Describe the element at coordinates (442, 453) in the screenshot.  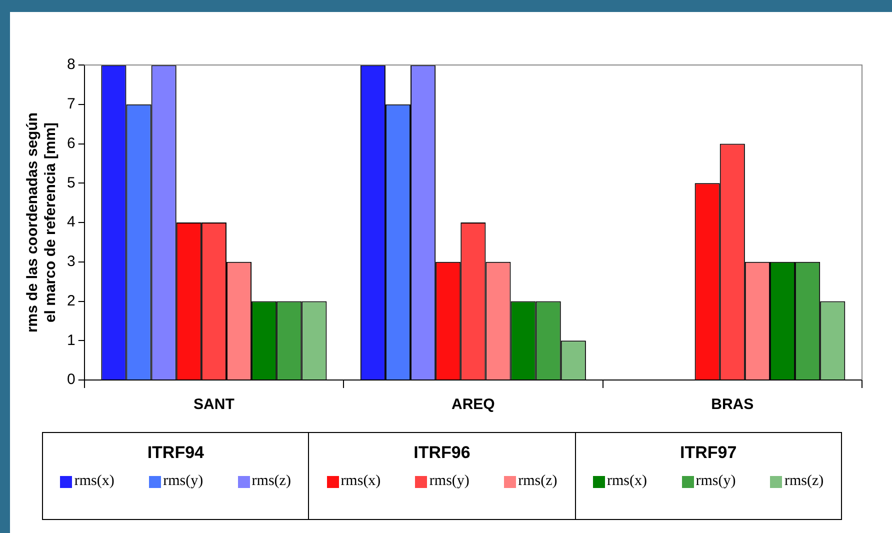
I see `text: ITRF96` at that location.